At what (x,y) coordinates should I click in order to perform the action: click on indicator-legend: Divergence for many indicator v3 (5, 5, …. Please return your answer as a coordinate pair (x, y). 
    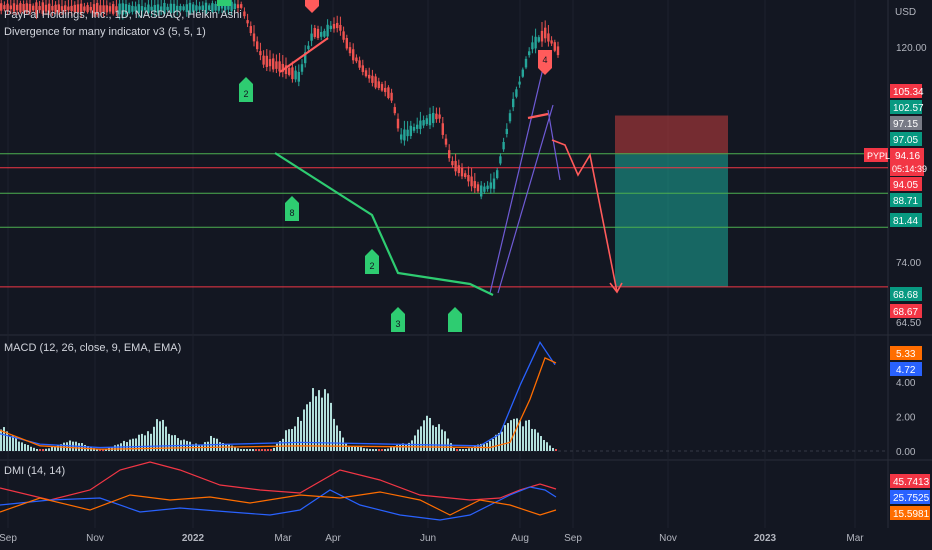
    Looking at the image, I should click on (105, 32).